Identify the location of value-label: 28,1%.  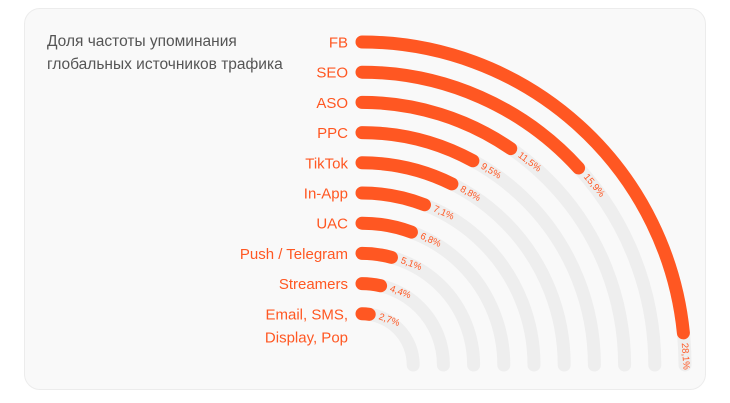
(685, 357).